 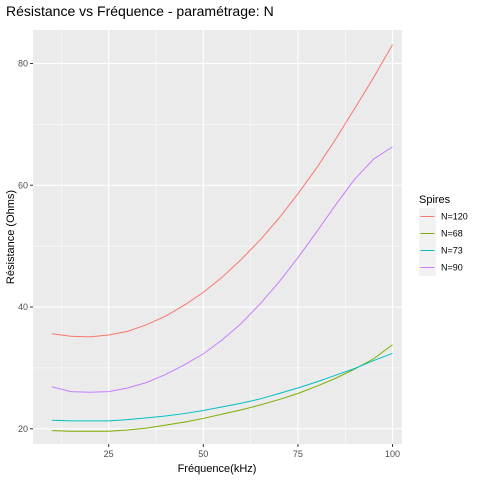 I want to click on y-tick-label: 40, so click(x=23, y=307).